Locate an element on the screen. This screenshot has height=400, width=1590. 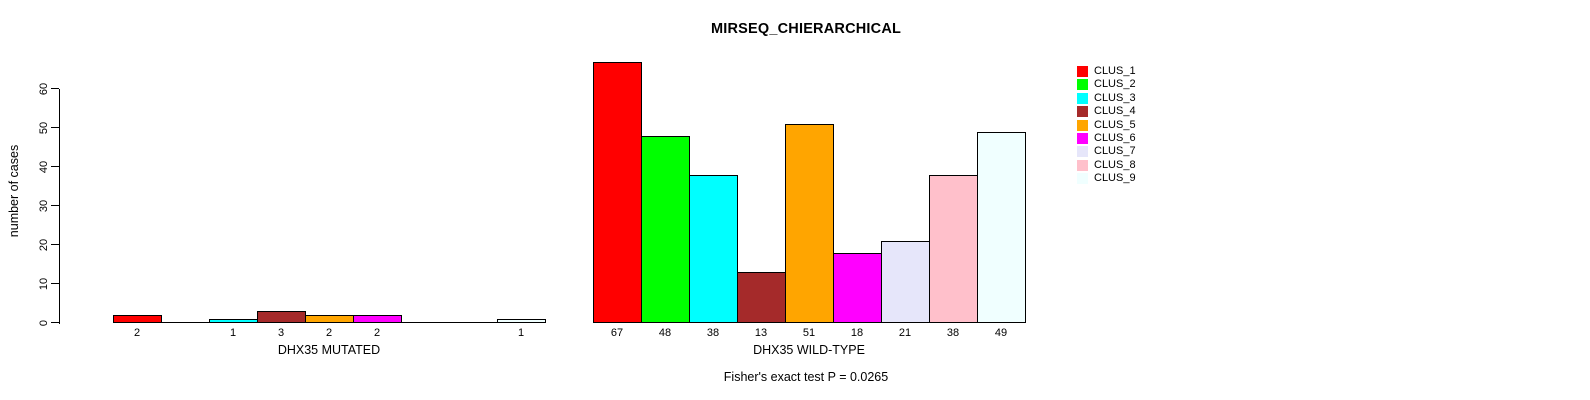
y-tick-label: 0 is located at coordinates (44, 323).